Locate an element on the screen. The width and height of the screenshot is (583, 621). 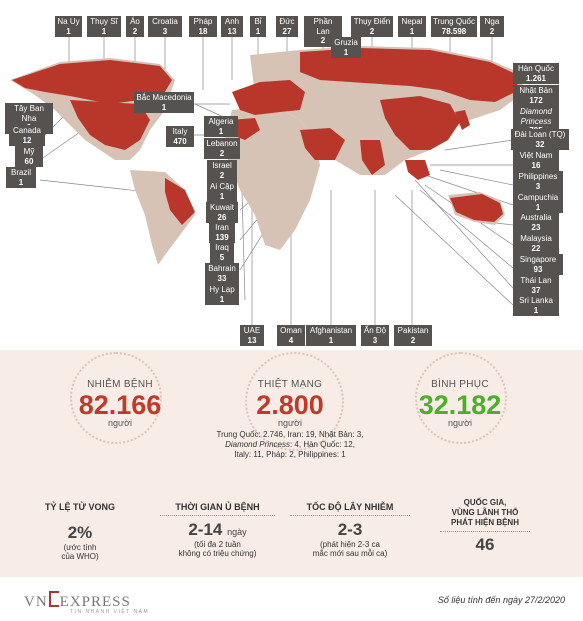
label-bac-macedonia: Bắc Macedonia 1 is located at coordinates (164, 102).